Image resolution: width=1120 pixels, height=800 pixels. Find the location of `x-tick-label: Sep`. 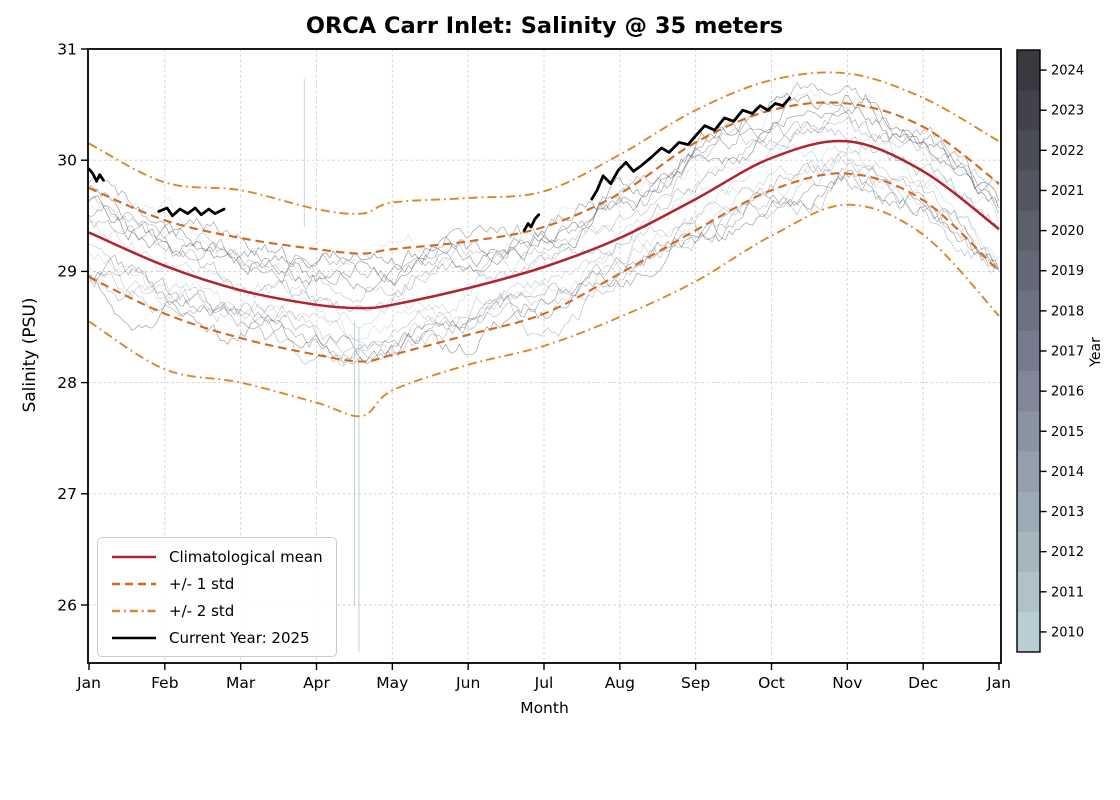

x-tick-label: Sep is located at coordinates (695, 683).